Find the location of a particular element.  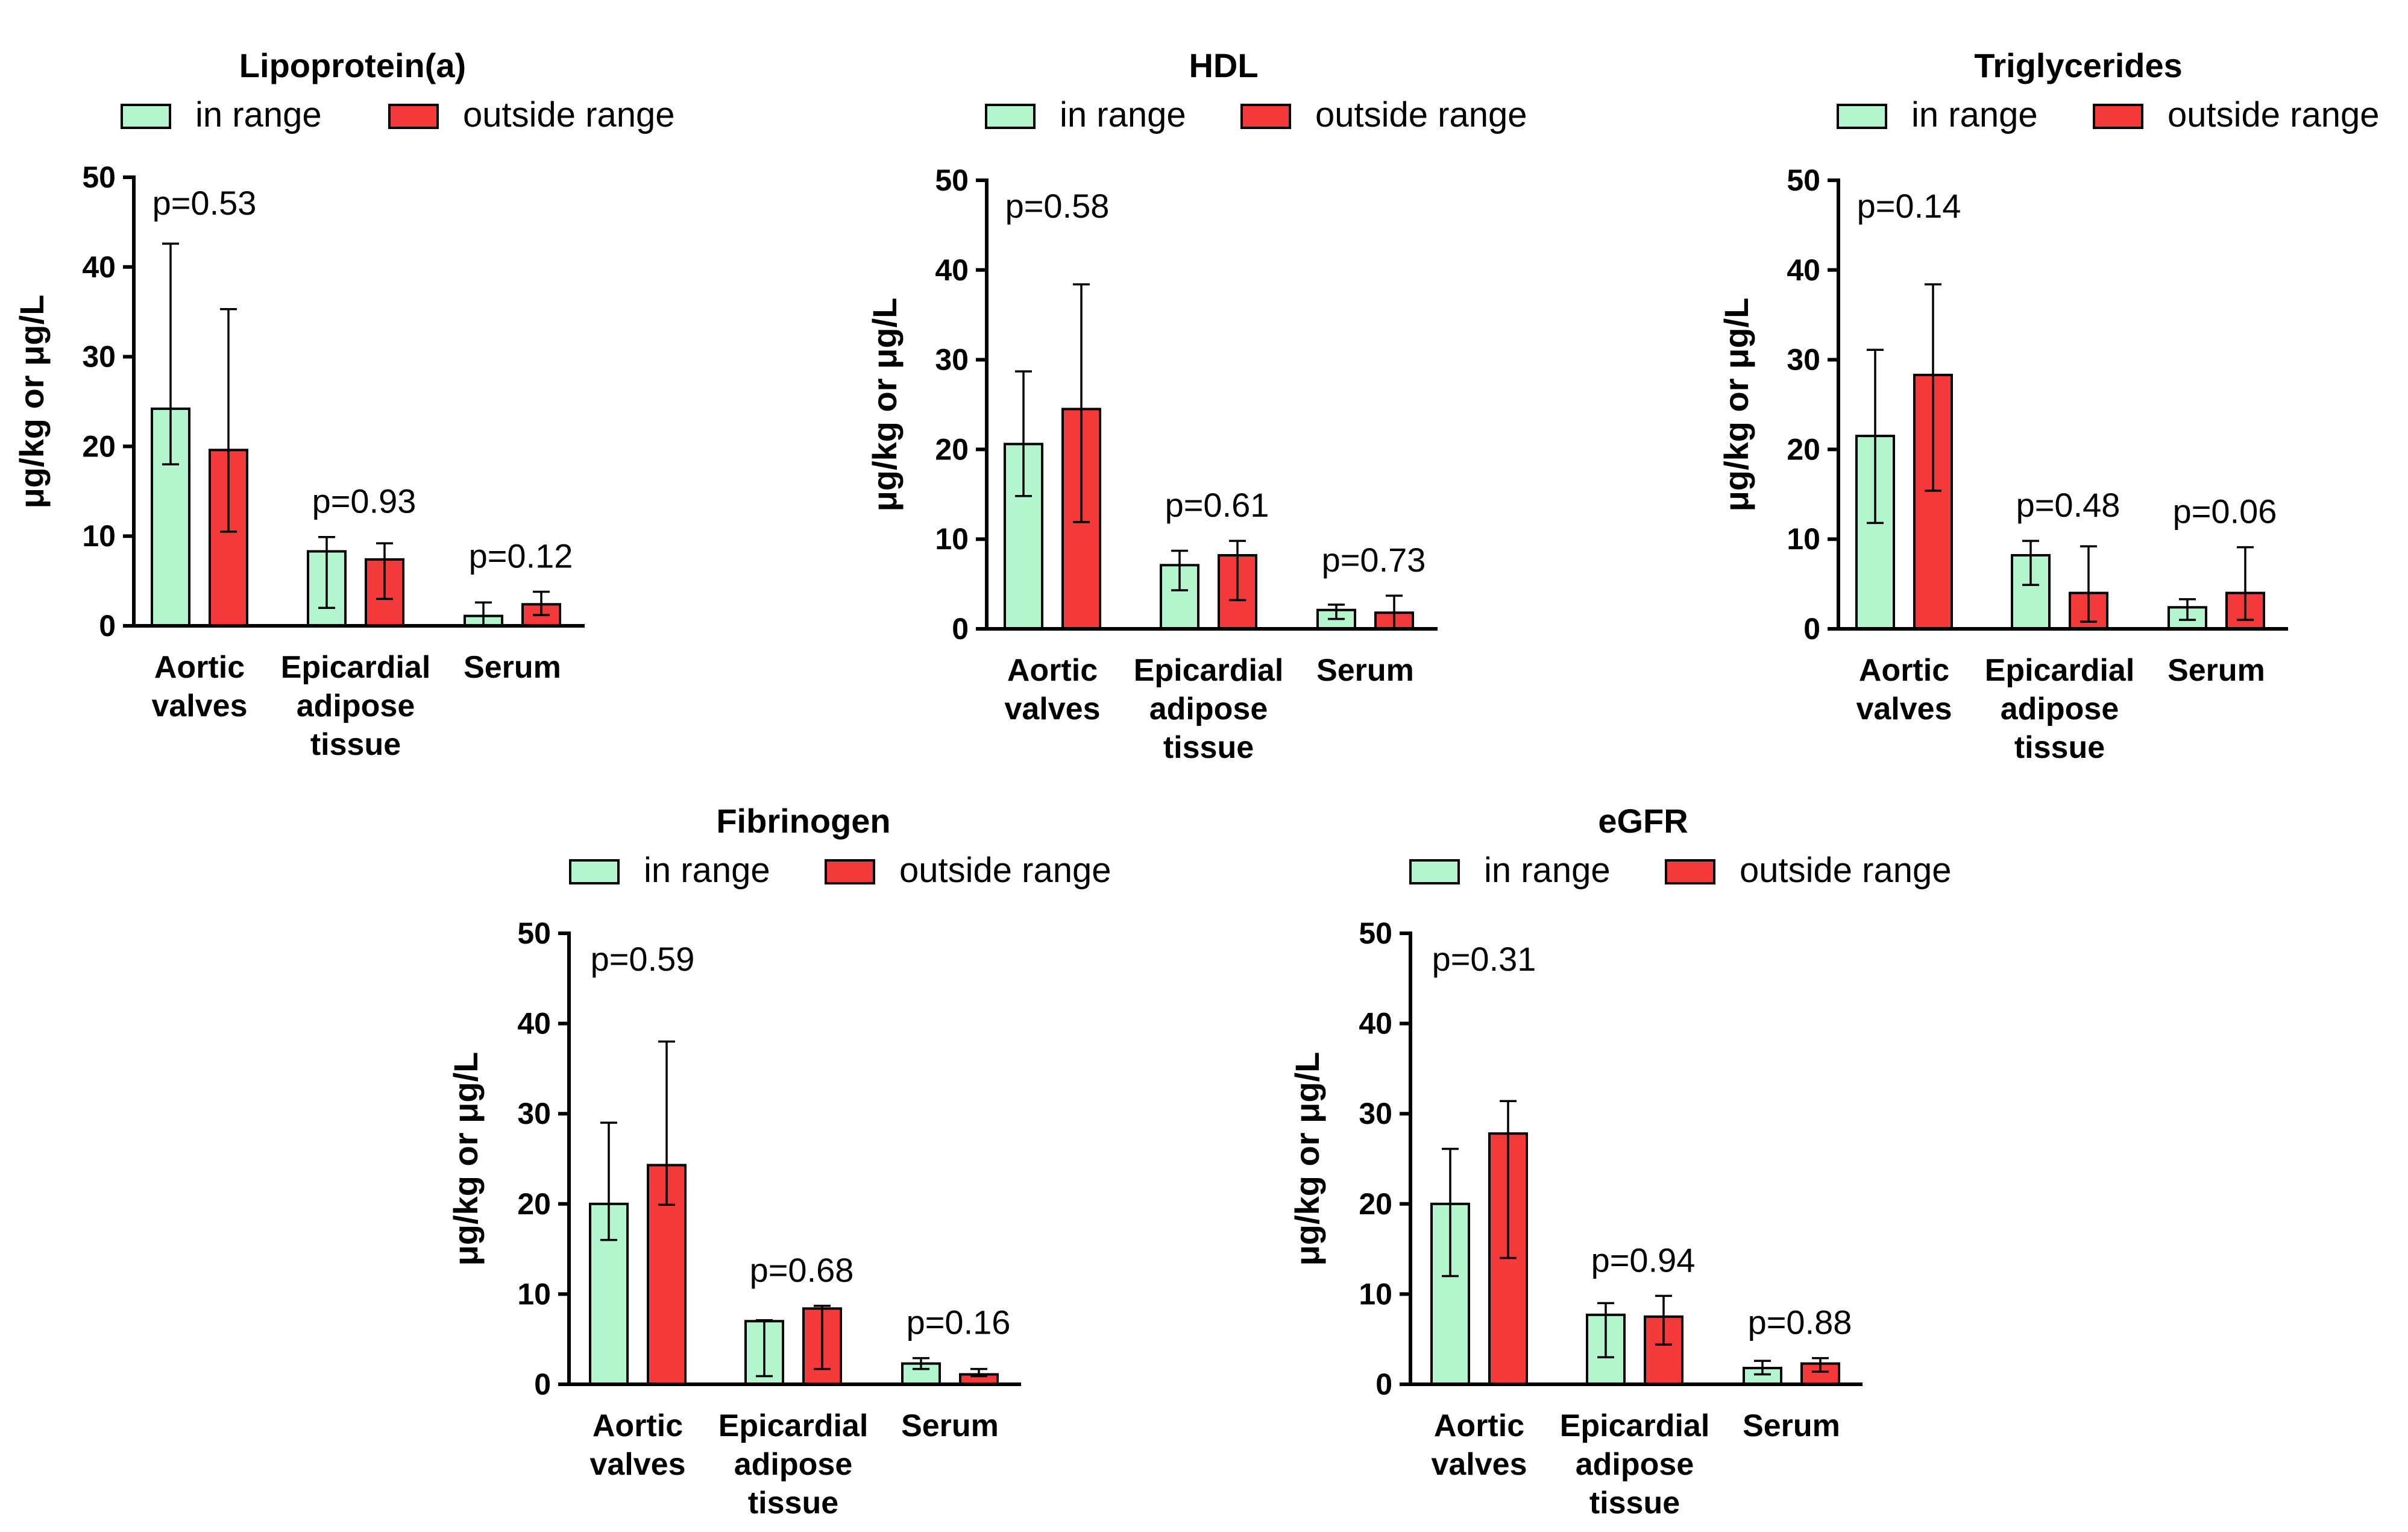

chart-title: eGFR is located at coordinates (1643, 821).